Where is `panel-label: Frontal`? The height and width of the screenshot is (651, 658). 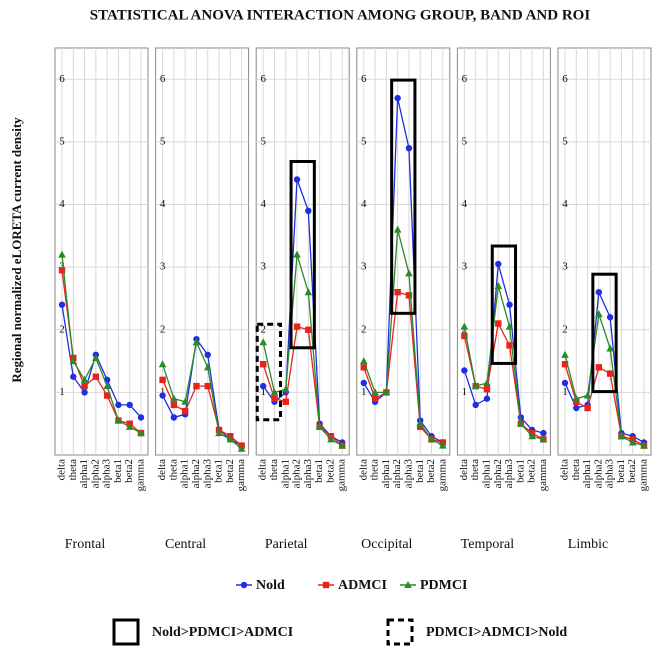
panel-label: Frontal is located at coordinates (85, 544).